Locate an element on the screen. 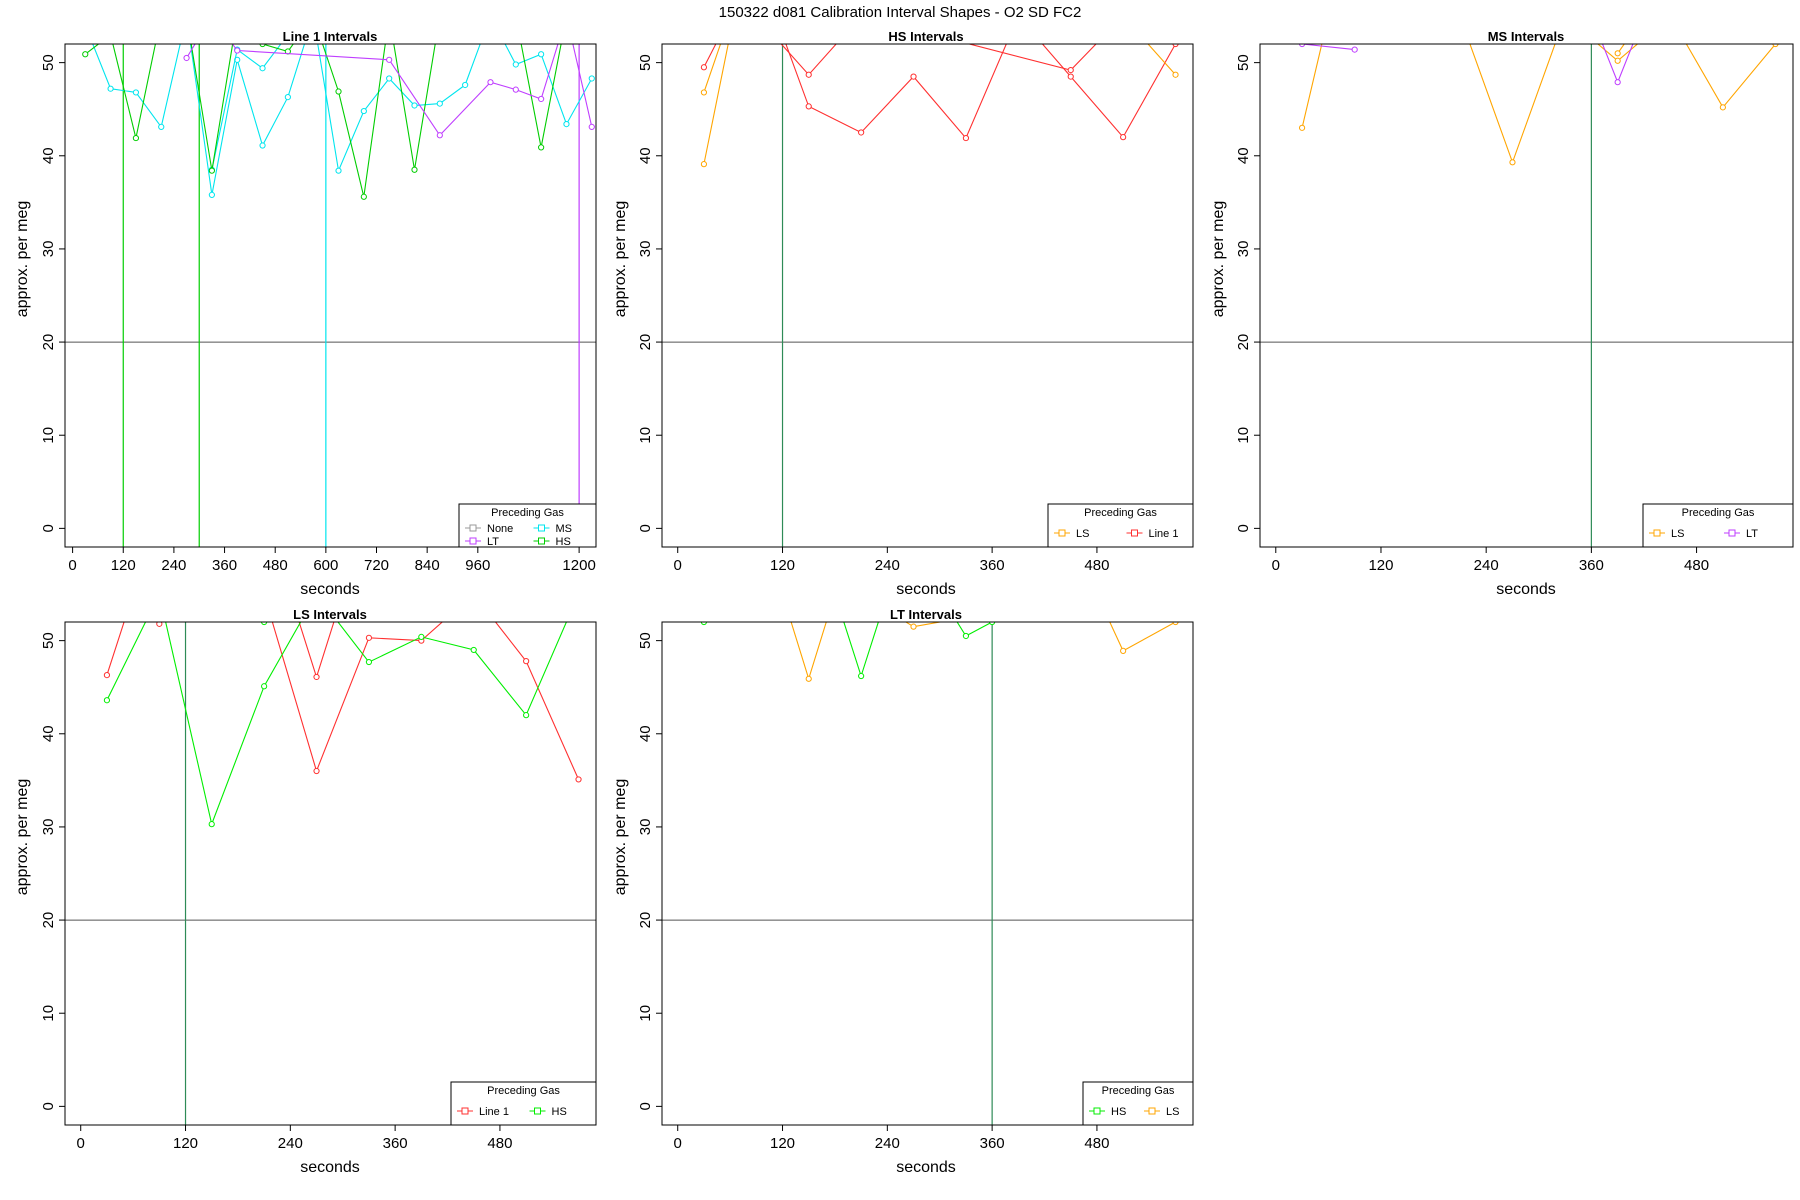 The height and width of the screenshot is (1200, 1800). legend: Preceding Gas None MS LT HS is located at coordinates (527, 525).